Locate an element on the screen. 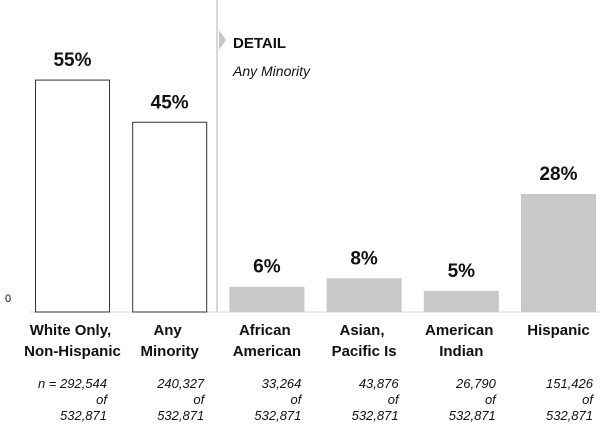 Image resolution: width=616 pixels, height=436 pixels. detail-title: DETAIL is located at coordinates (259, 43).